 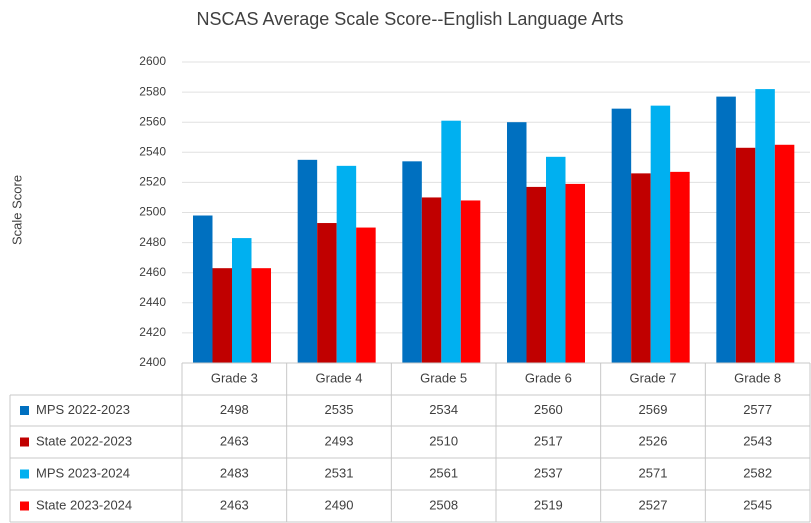 What do you see at coordinates (653, 504) in the screenshot?
I see `table-value: 2527` at bounding box center [653, 504].